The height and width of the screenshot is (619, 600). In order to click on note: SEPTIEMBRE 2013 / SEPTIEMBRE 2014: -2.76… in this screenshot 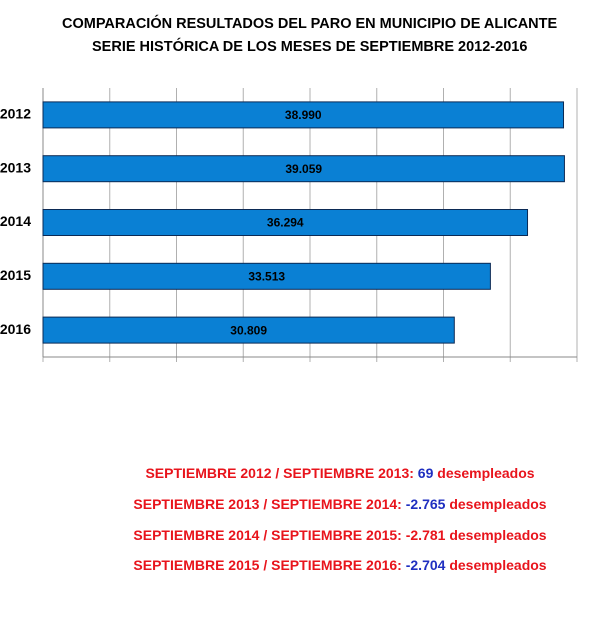, I will do `click(339, 504)`.